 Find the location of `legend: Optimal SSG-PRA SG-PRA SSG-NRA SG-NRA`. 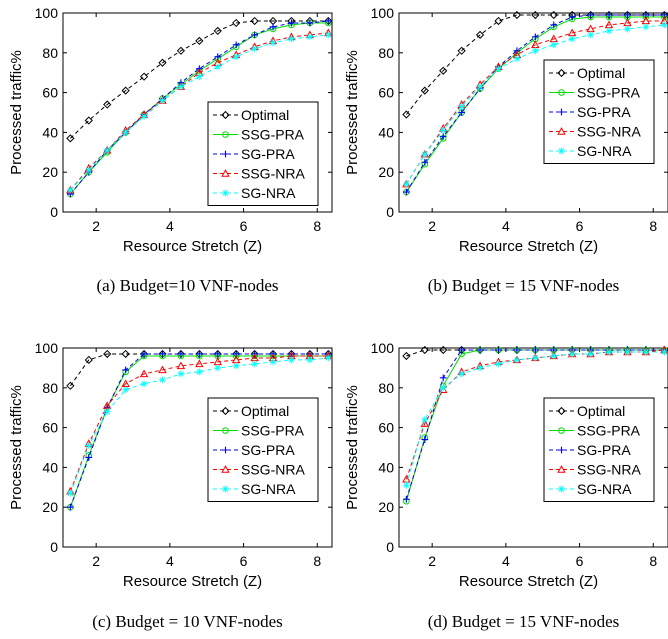

legend: Optimal SSG-PRA SG-PRA SSG-NRA SG-NRA is located at coordinates (599, 111).